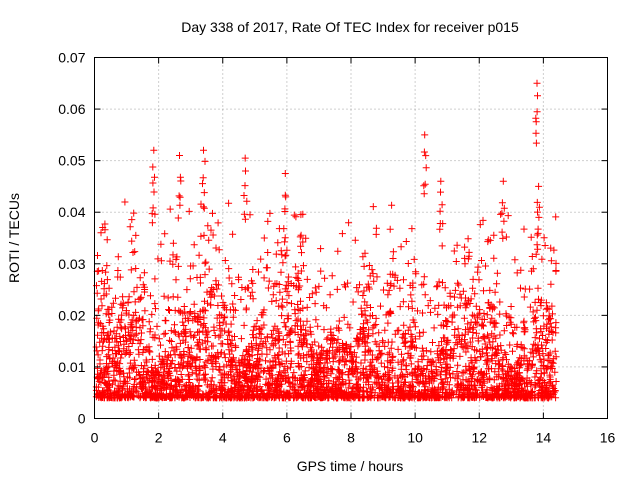  What do you see at coordinates (287, 438) in the screenshot?
I see `x-tick-label: 6` at bounding box center [287, 438].